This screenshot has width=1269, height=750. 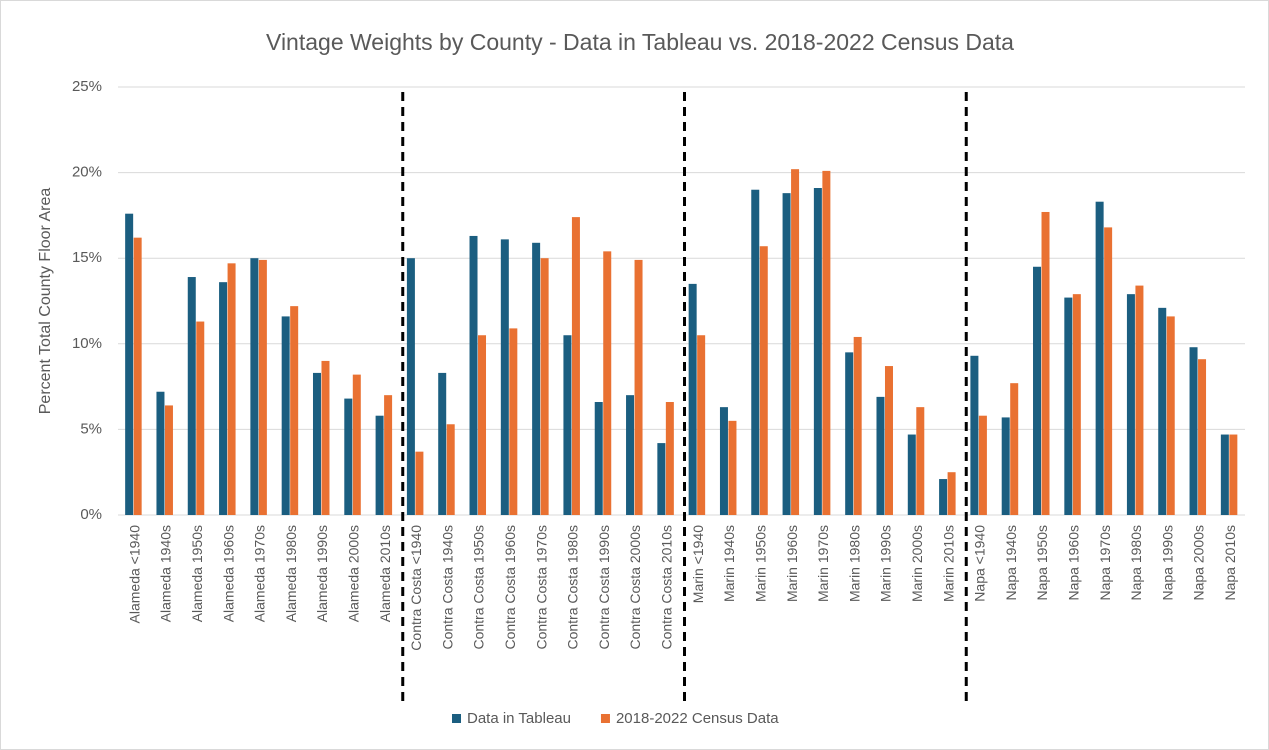 I want to click on y-tick-label: 25%, so click(x=87, y=86).